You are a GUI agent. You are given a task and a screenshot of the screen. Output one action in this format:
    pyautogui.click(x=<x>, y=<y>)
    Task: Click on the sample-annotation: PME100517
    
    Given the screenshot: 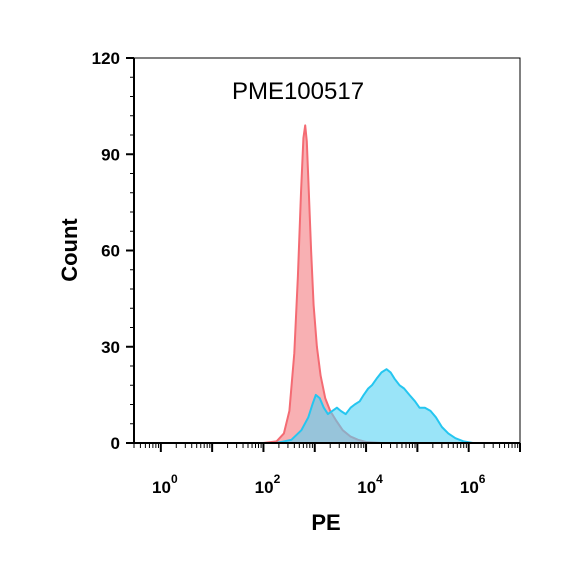 What is the action you would take?
    pyautogui.click(x=298, y=91)
    